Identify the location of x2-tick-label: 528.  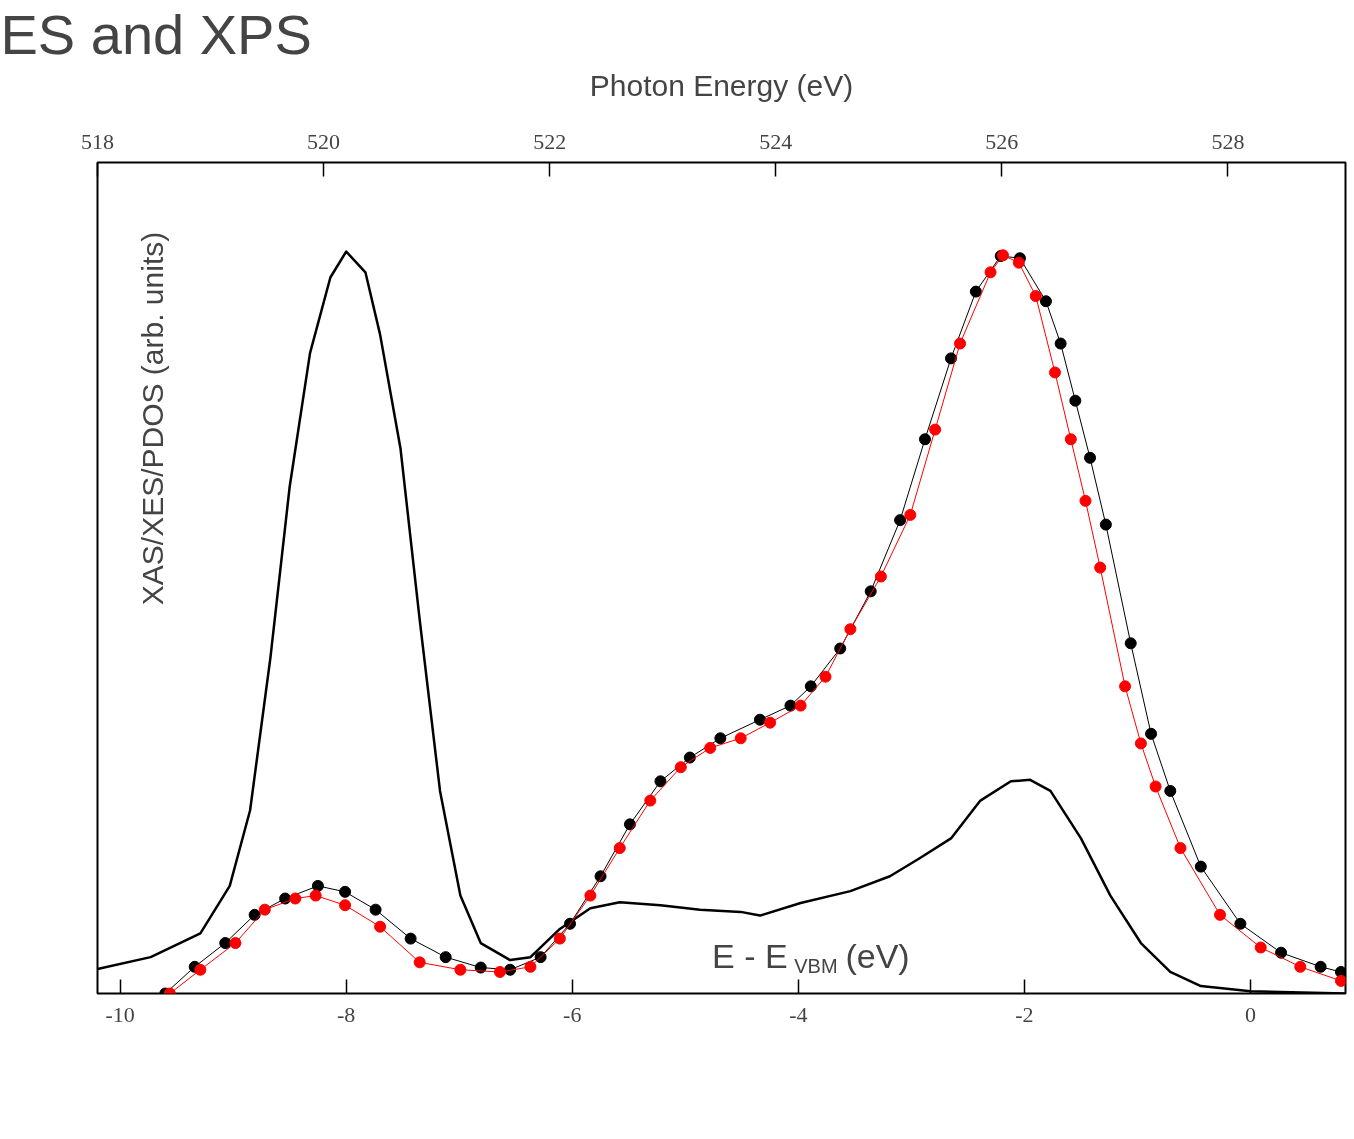
(1228, 141).